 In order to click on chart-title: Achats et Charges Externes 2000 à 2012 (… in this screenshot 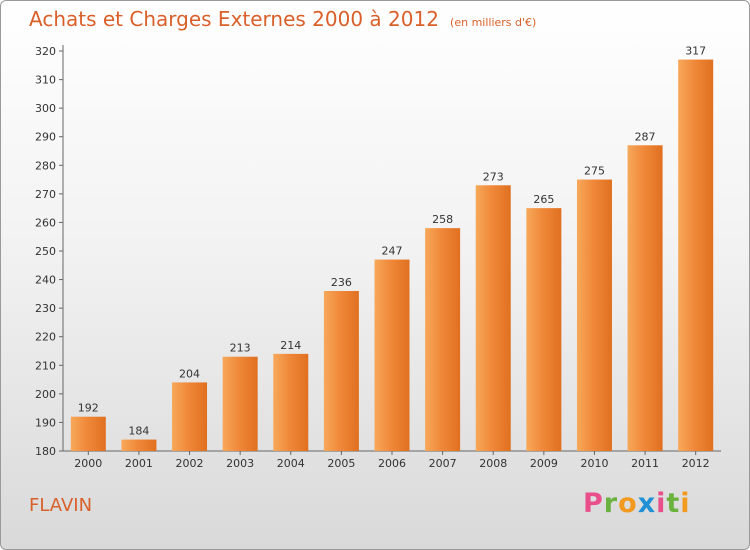, I will do `click(282, 19)`.